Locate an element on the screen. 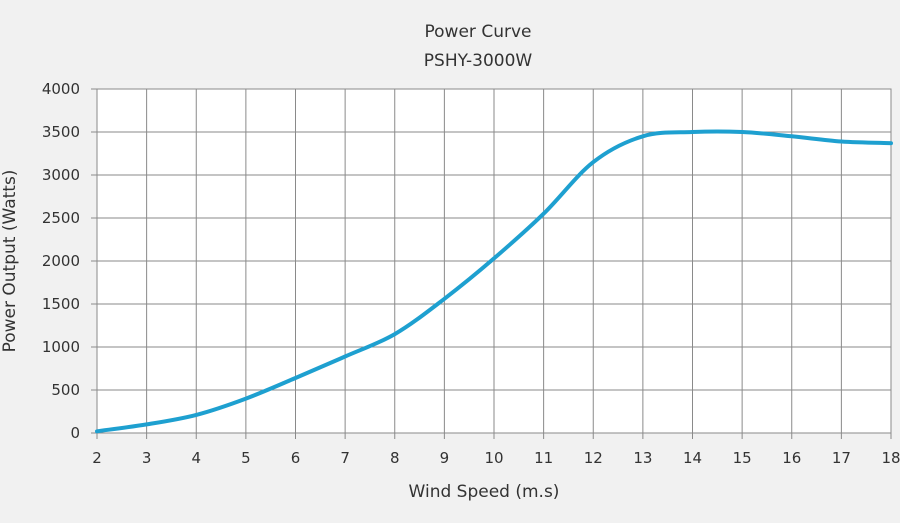 The height and width of the screenshot is (523, 900). y-axis-label: Power Output (Watts) is located at coordinates (10, 261).